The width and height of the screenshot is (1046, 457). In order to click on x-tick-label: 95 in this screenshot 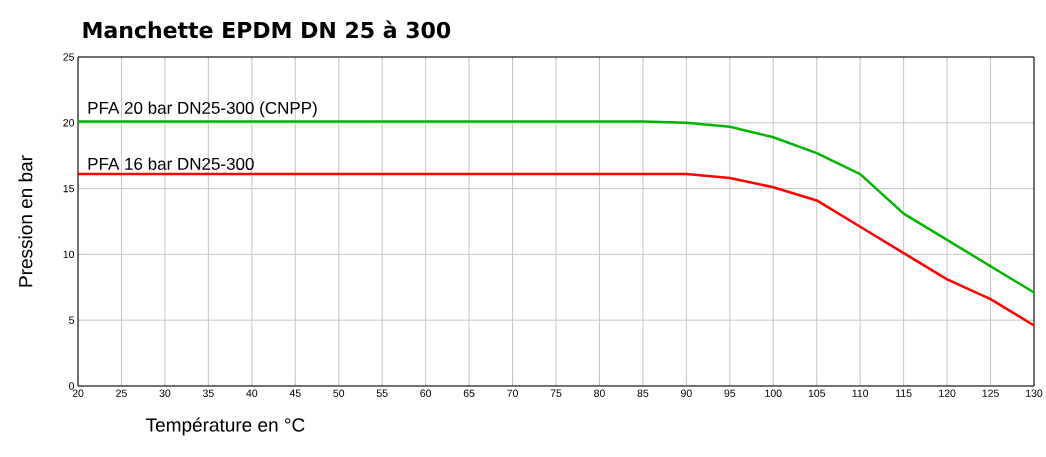, I will do `click(730, 393)`.